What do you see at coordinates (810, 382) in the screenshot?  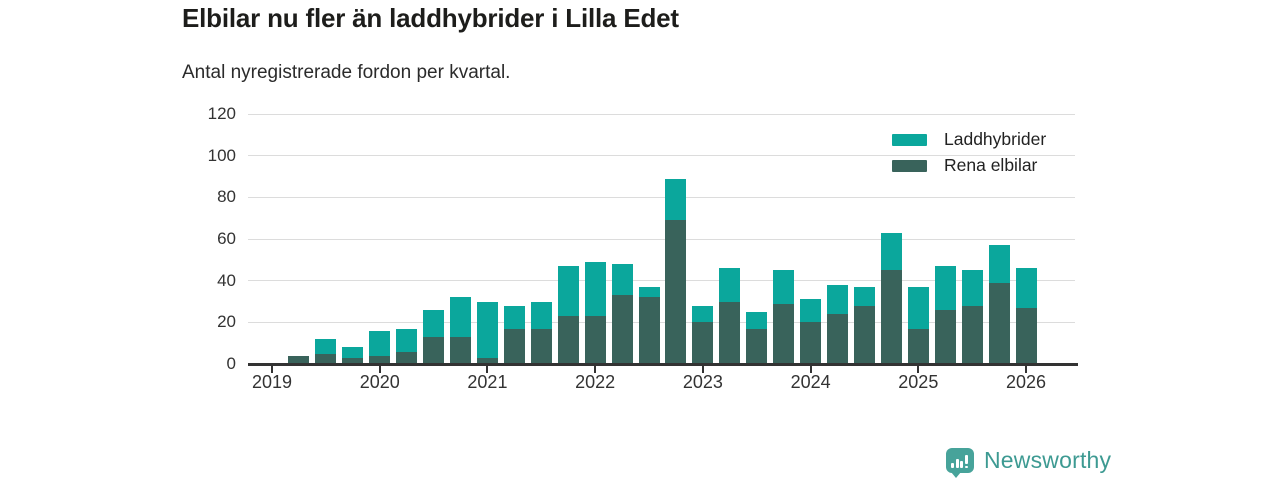 I see `x-axis-tick-label: 2024` at bounding box center [810, 382].